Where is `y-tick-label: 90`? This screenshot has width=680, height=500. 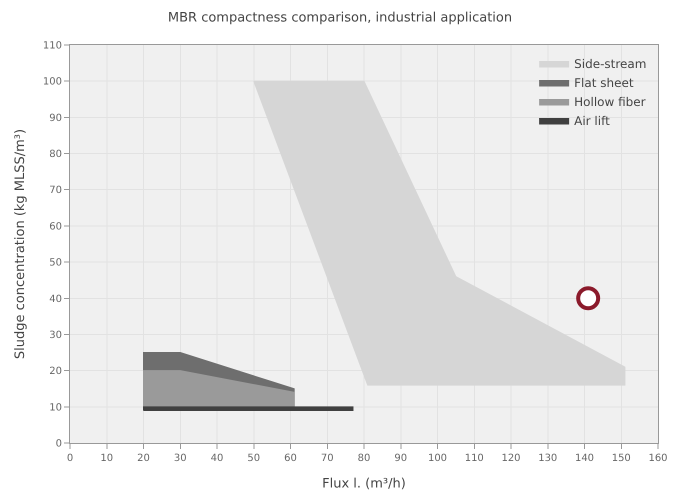
y-tick-label: 90 is located at coordinates (55, 118).